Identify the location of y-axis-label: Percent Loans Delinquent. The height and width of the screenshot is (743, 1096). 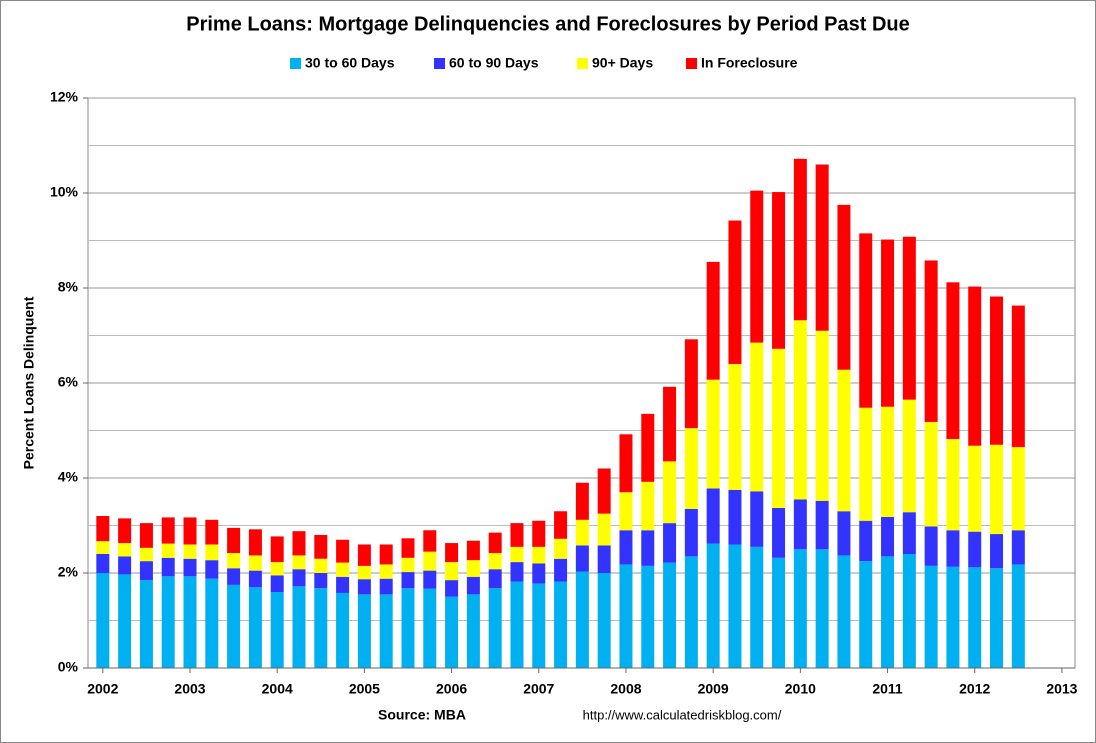
(29, 382).